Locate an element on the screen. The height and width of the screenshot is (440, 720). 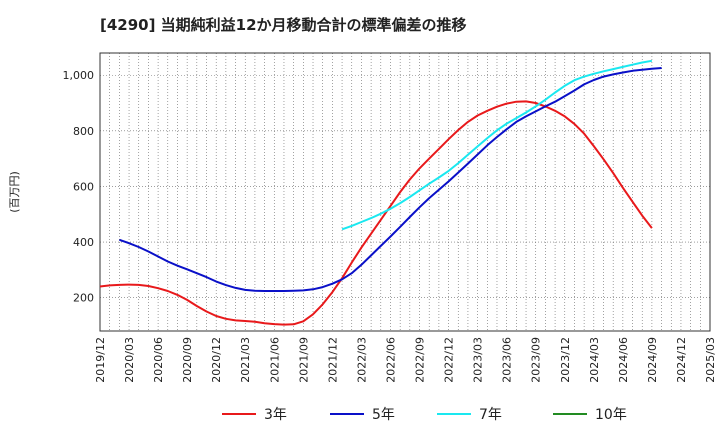
y-axis-ticks: 200 400 600 800 1,000 is located at coordinates (79, 186).